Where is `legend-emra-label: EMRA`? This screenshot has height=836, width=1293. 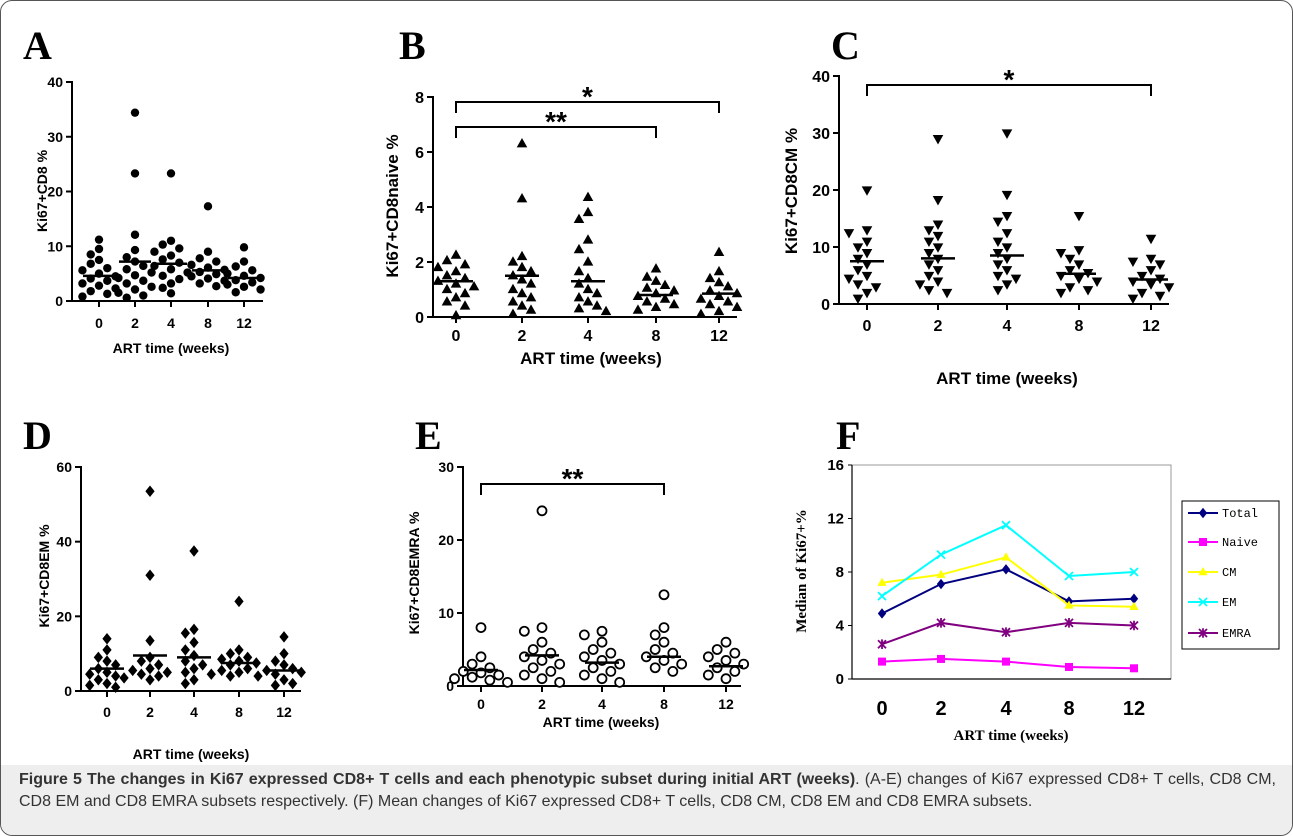
legend-emra-label: EMRA is located at coordinates (1237, 634).